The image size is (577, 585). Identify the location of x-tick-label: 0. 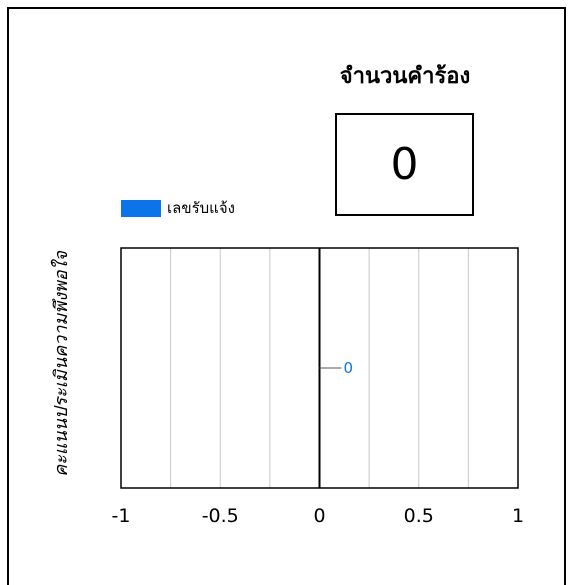
(319, 516).